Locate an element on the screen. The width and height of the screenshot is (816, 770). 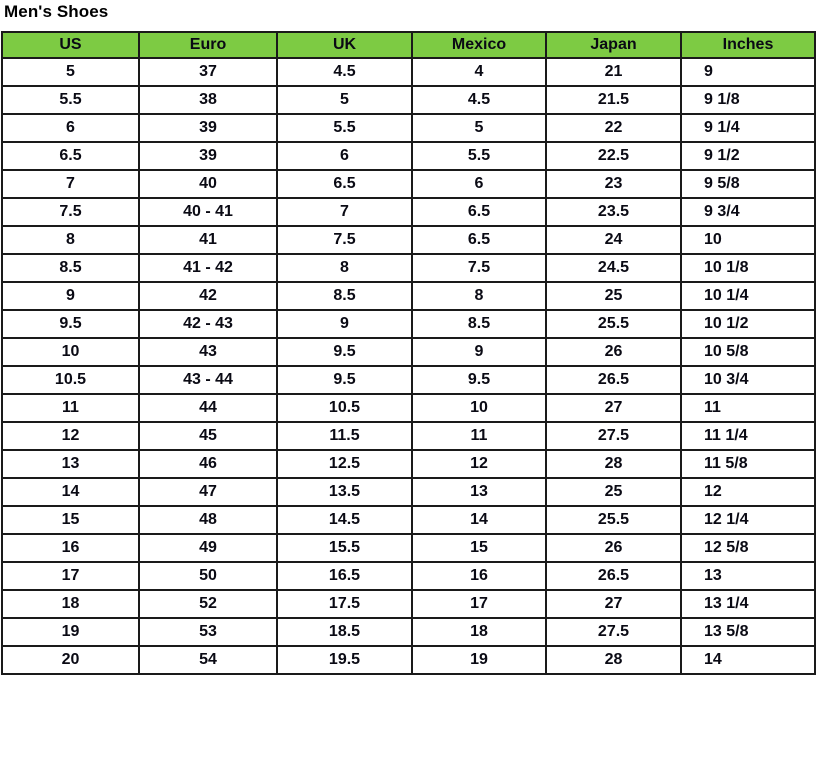
cell-inches: 10 3/4 is located at coordinates (748, 380).